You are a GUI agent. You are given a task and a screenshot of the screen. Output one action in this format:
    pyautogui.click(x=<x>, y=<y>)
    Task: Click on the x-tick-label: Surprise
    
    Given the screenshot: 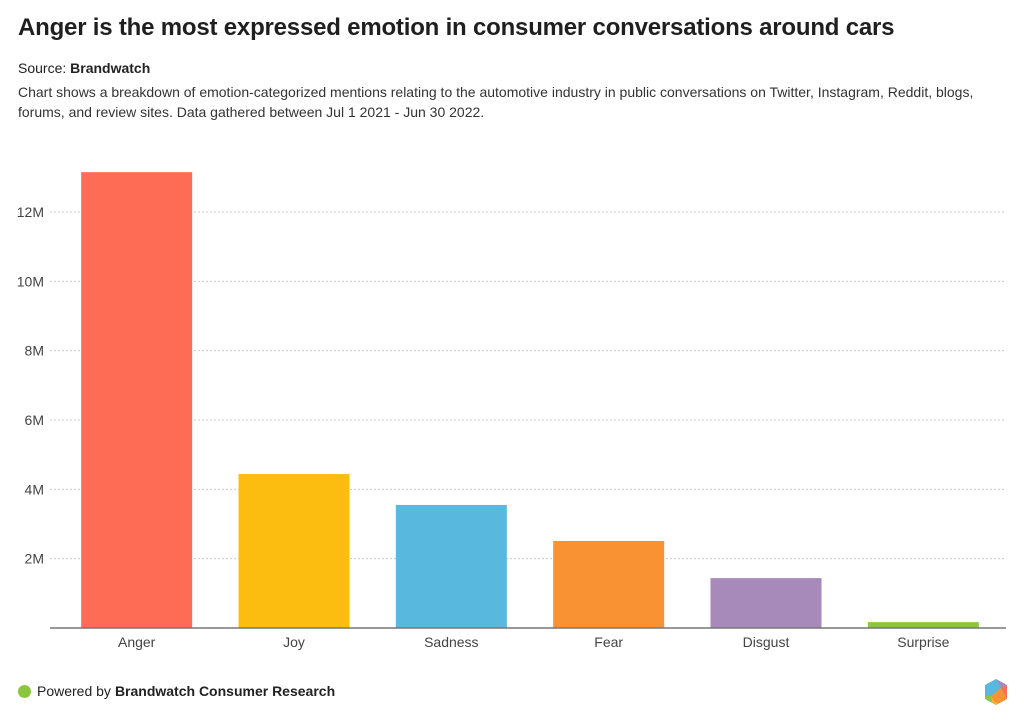 What is the action you would take?
    pyautogui.click(x=923, y=642)
    